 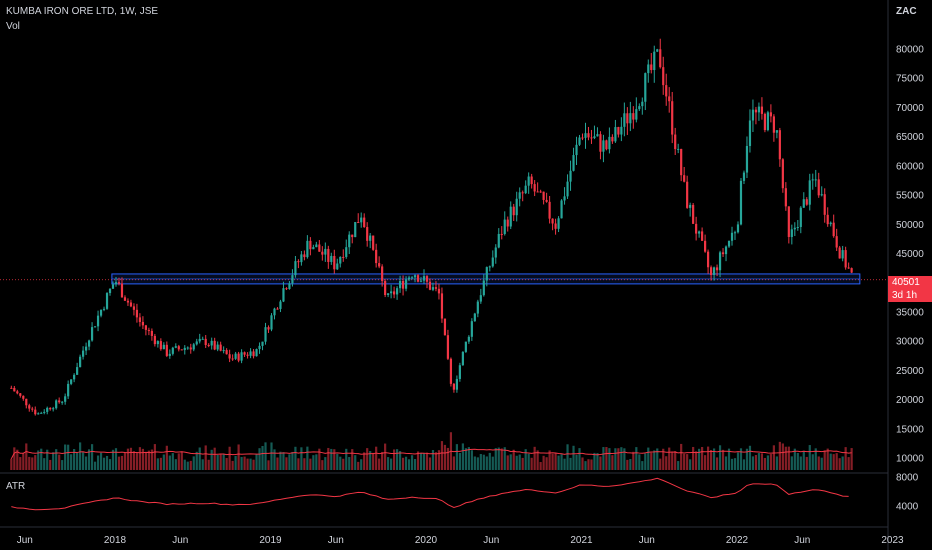 I want to click on volume-legend: Vol, so click(x=13, y=26).